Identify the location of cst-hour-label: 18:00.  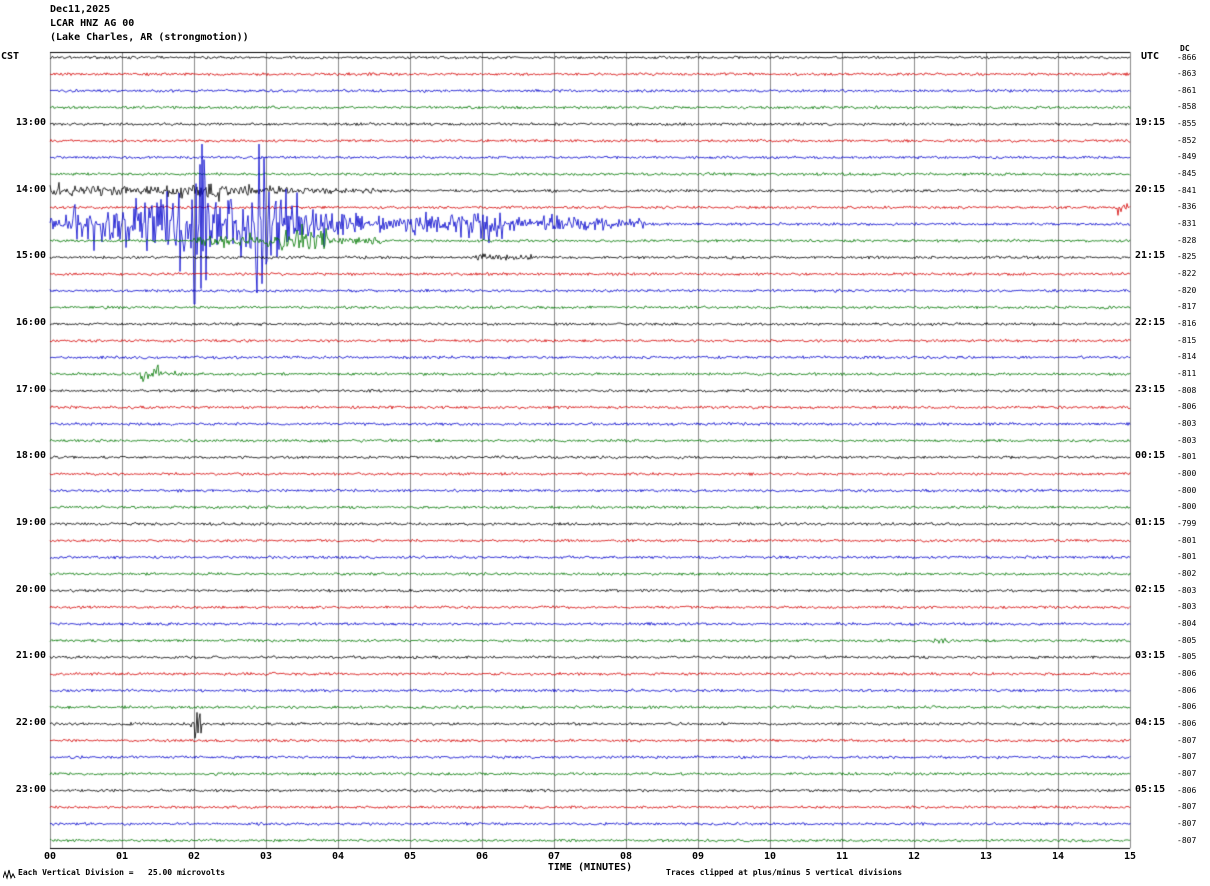
(30, 456).